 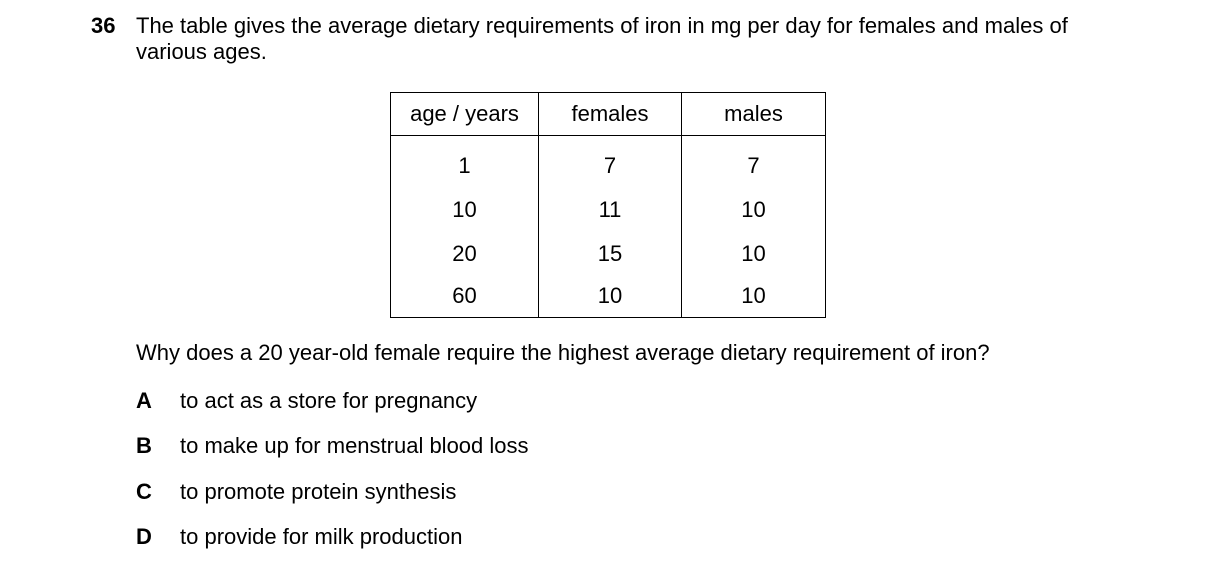 What do you see at coordinates (144, 491) in the screenshot?
I see `option-letter: C` at bounding box center [144, 491].